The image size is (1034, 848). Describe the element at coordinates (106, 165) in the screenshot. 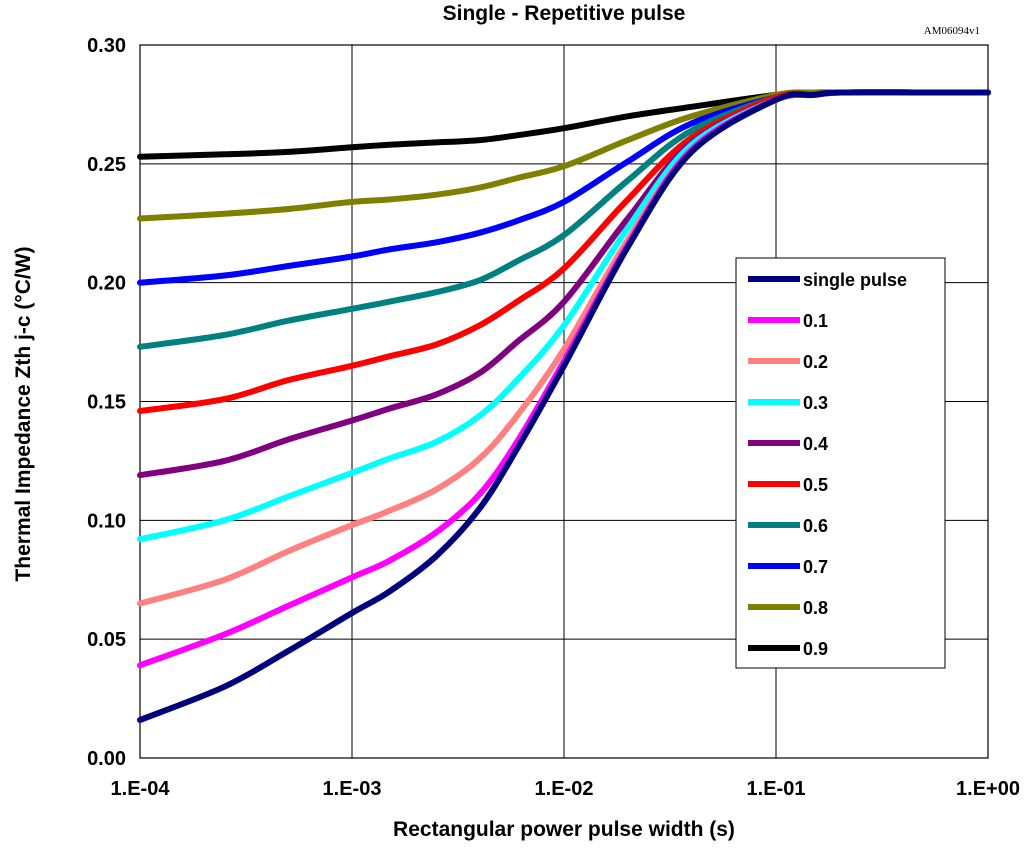

I see `y-tick-label: 0.25` at that location.